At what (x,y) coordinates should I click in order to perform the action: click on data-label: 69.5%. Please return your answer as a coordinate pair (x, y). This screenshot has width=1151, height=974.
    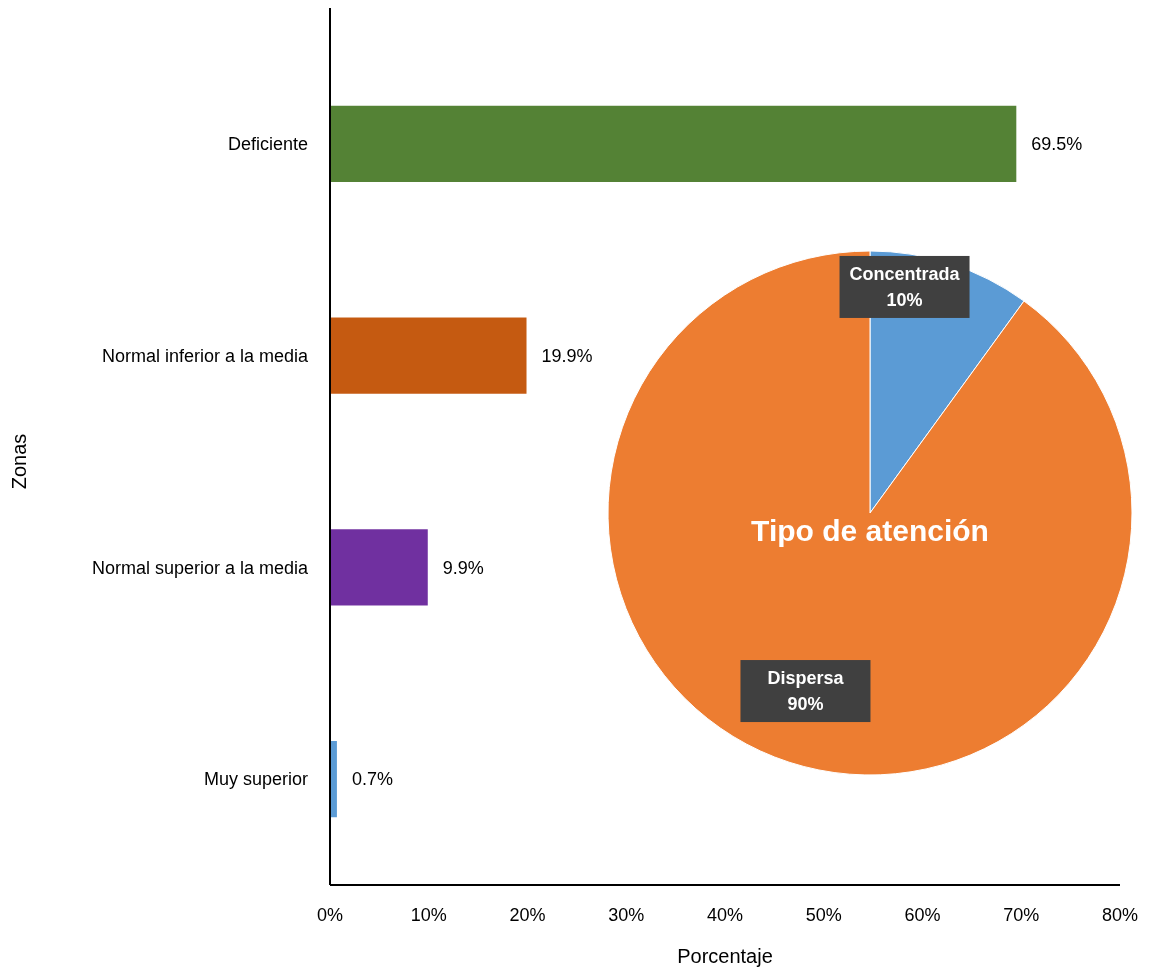
    Looking at the image, I should click on (1057, 144).